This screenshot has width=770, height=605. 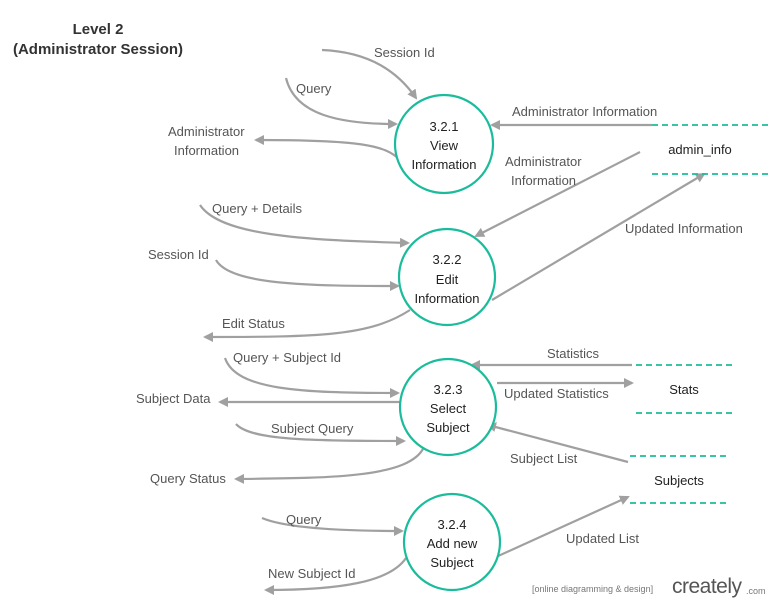 What do you see at coordinates (448, 427) in the screenshot?
I see `process-3-2-3-name-2: Subject` at bounding box center [448, 427].